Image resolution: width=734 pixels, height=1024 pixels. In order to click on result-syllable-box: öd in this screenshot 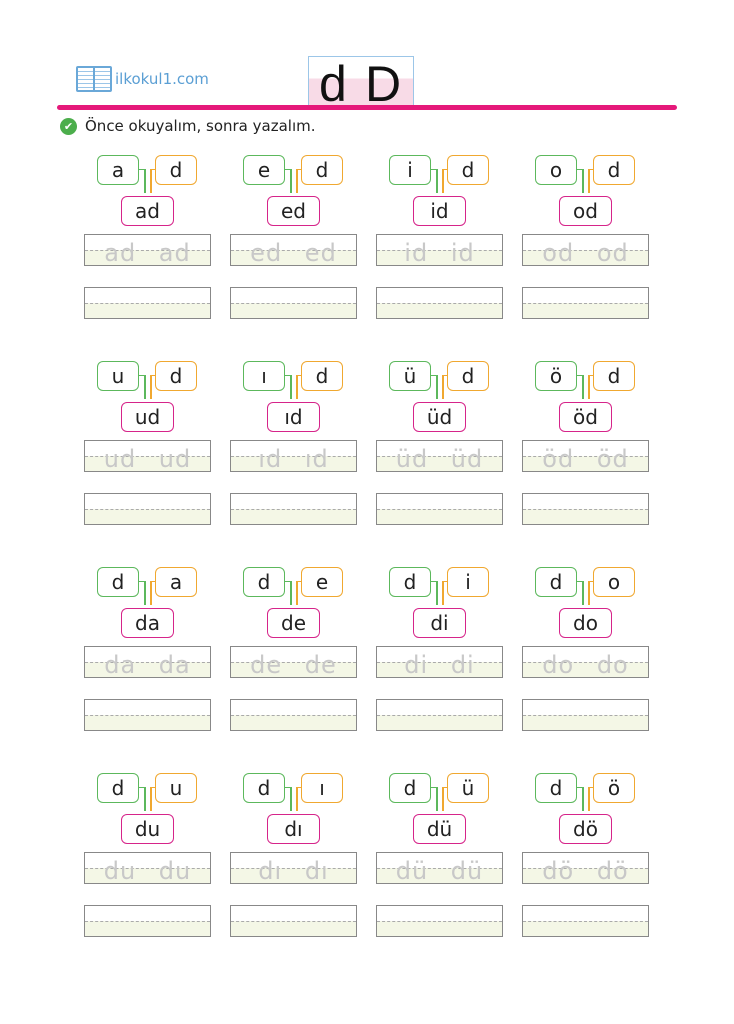, I will do `click(585, 417)`.